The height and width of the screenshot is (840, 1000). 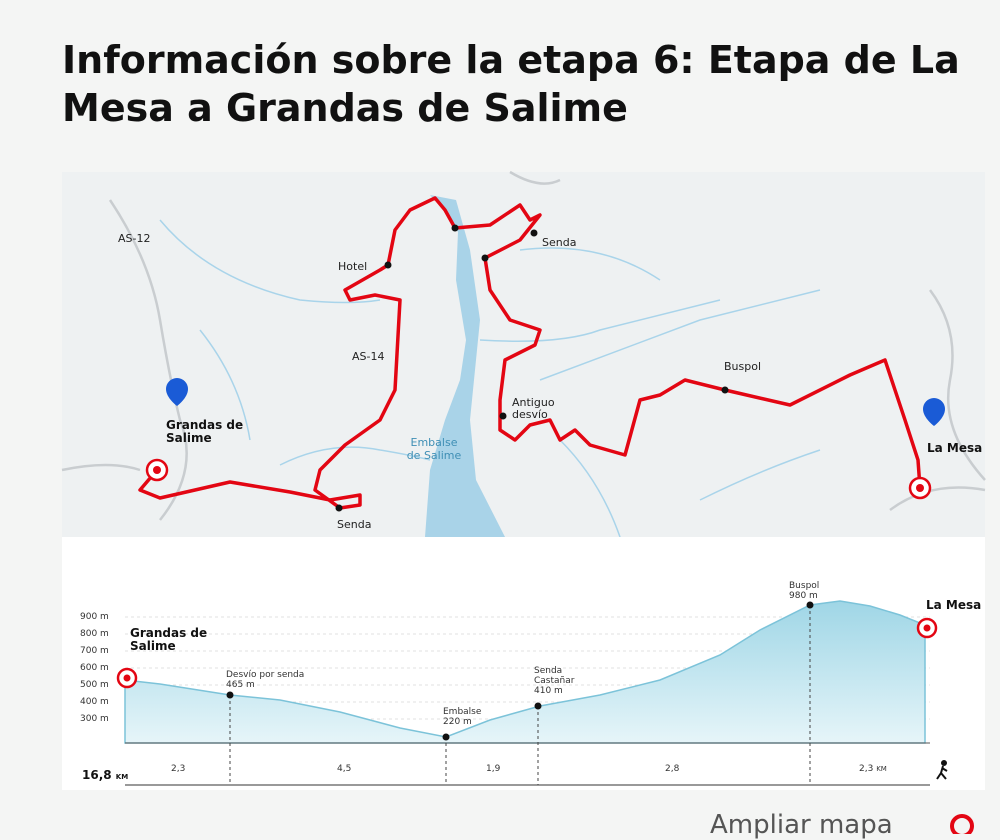 What do you see at coordinates (434, 449) in the screenshot?
I see `map-label: Embalse de Salime` at bounding box center [434, 449].